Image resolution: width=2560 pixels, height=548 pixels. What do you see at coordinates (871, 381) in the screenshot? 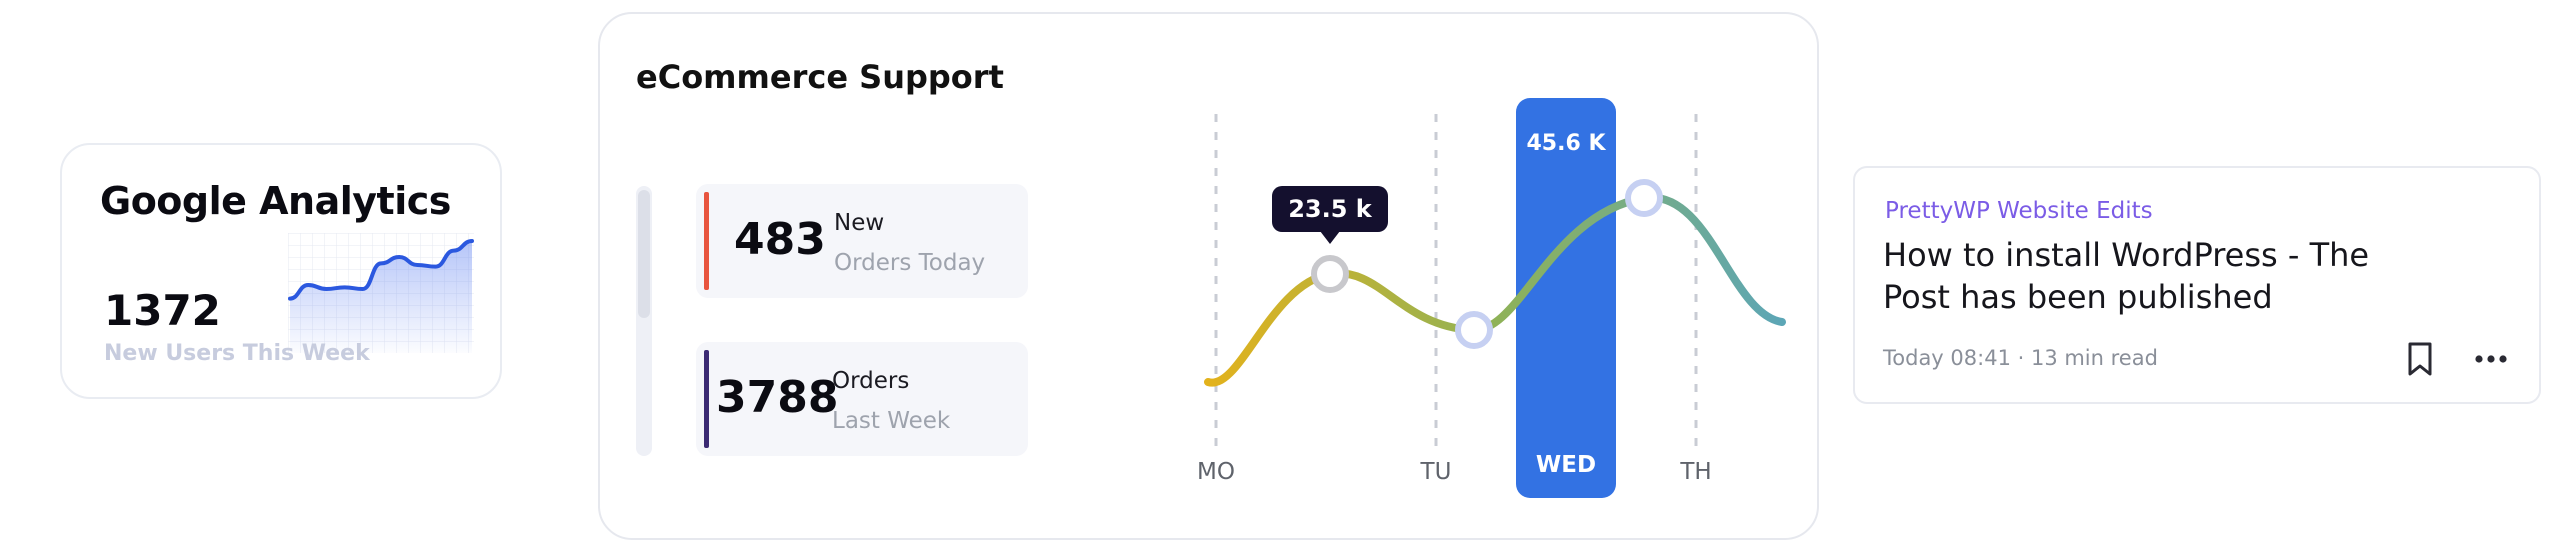
I see `stat-label-top: Orders` at bounding box center [871, 381].